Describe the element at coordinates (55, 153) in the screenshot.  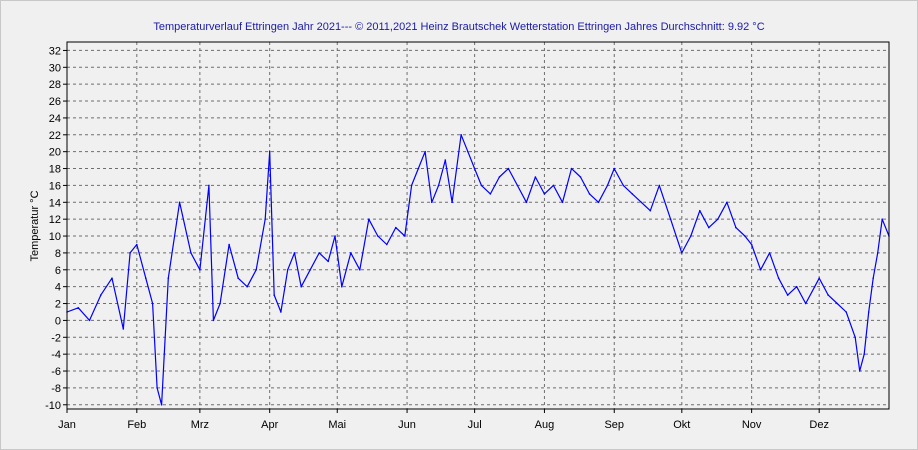
I see `y-tick-label: 20` at that location.